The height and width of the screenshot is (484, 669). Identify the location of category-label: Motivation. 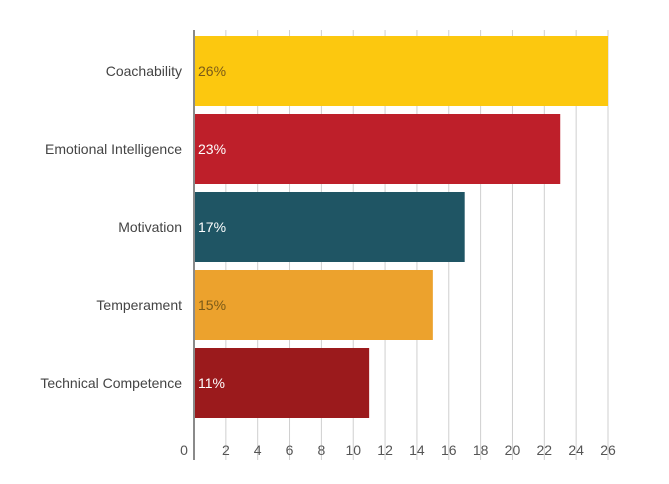
(150, 227).